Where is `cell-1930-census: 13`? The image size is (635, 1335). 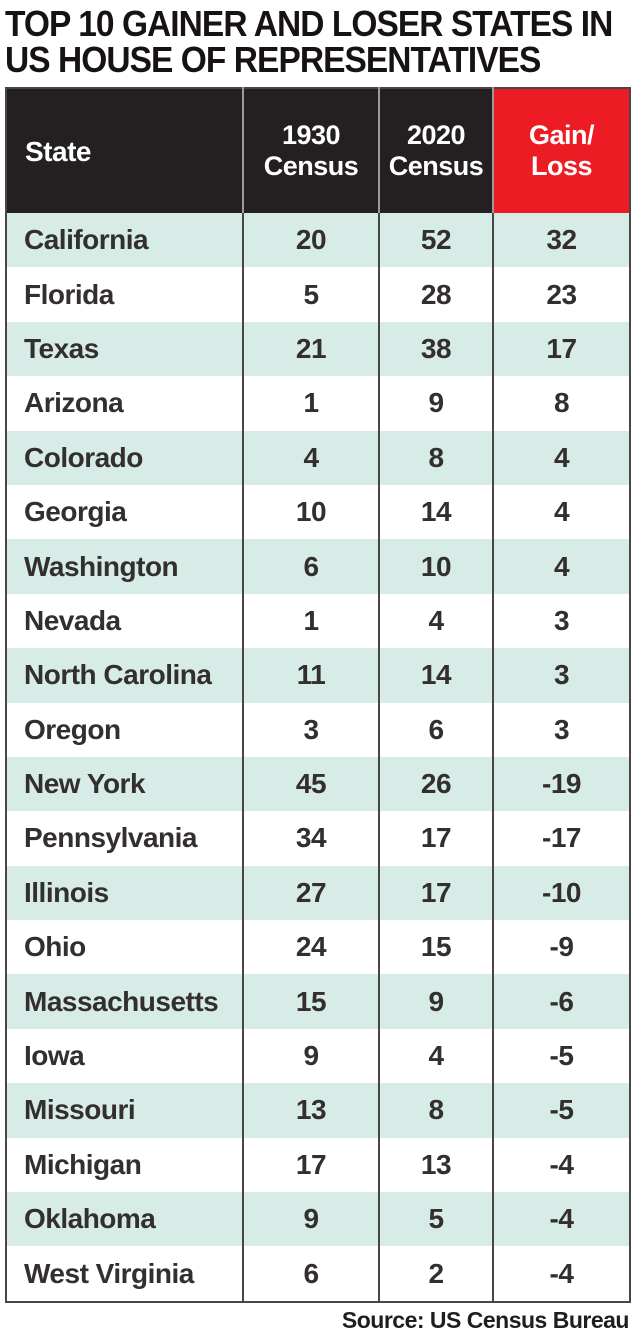
cell-1930-census: 13 is located at coordinates (311, 1110).